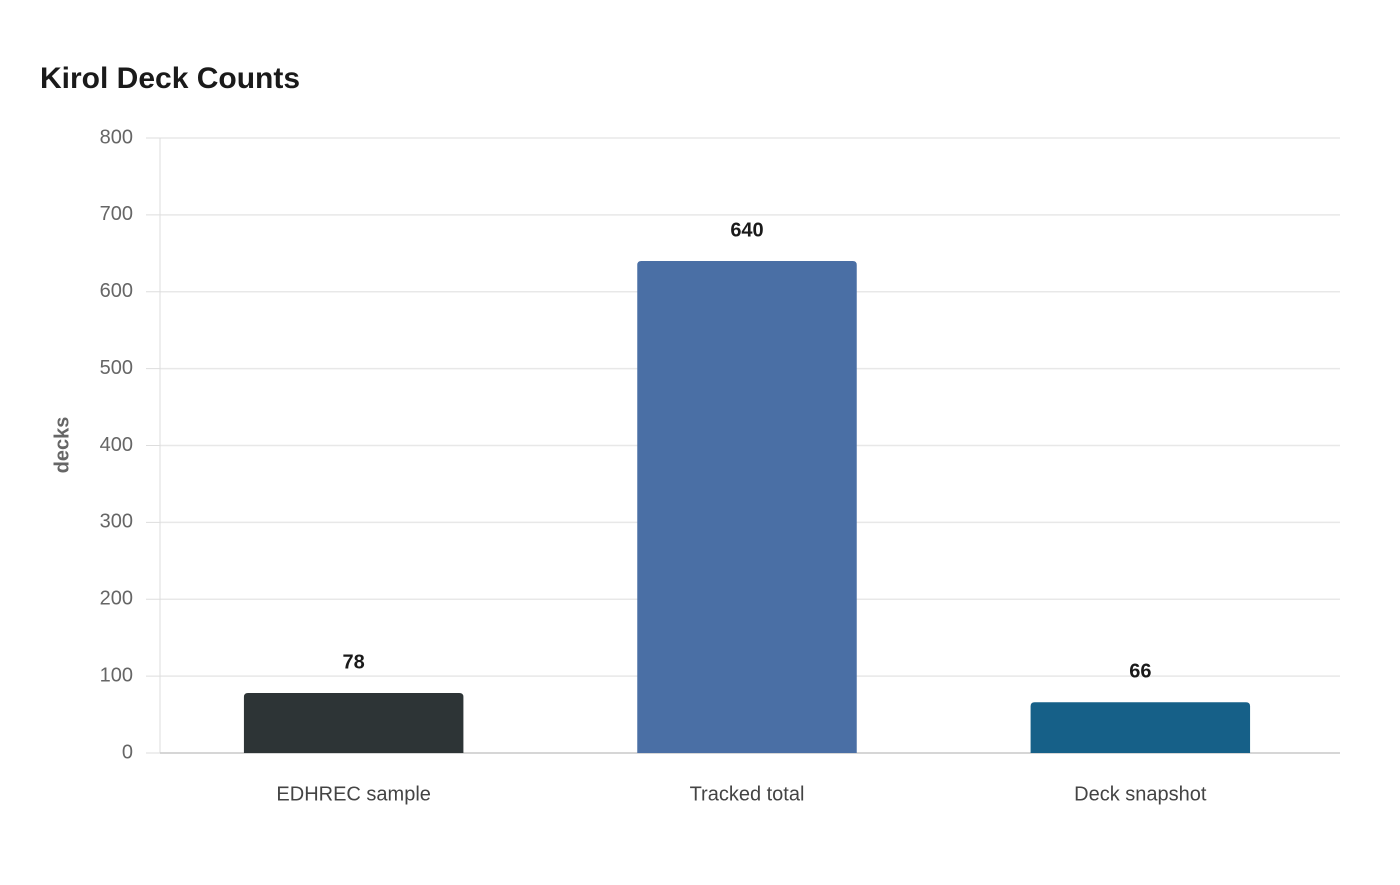 This screenshot has height=885, width=1400. What do you see at coordinates (354, 662) in the screenshot?
I see `data-label: 78` at bounding box center [354, 662].